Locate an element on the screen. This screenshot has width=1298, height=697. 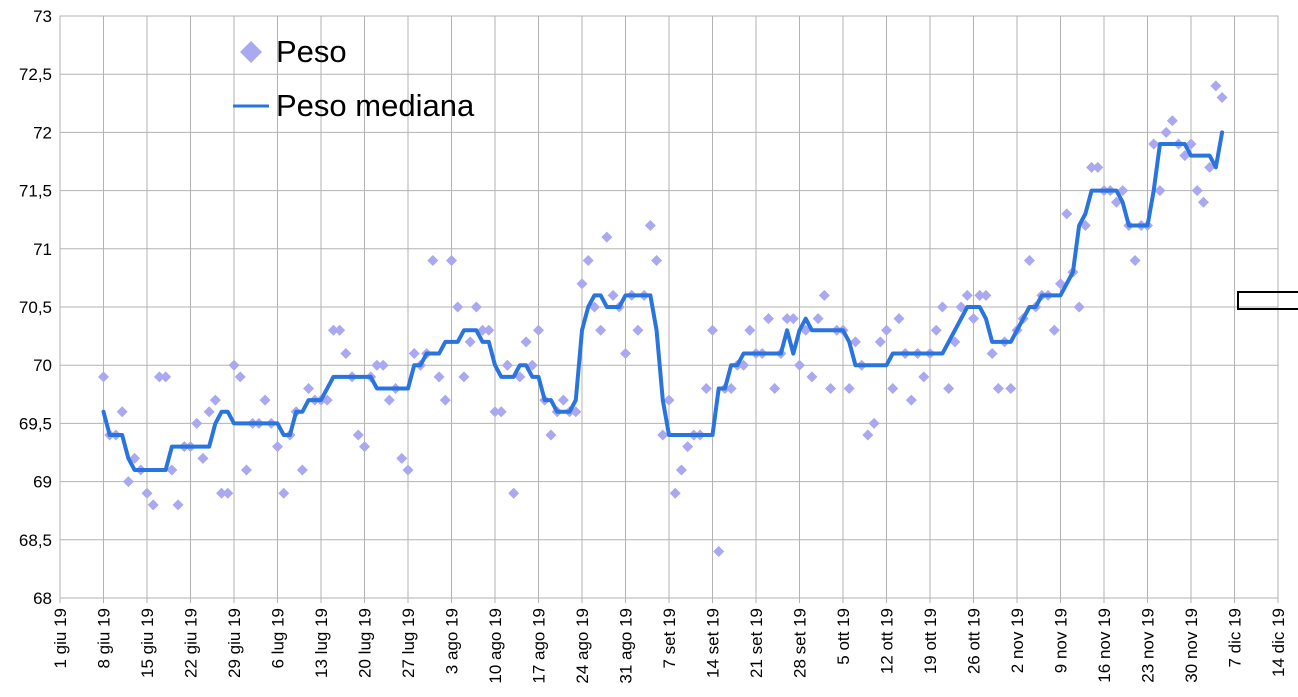
legend-diamond-marker is located at coordinates (251, 52).